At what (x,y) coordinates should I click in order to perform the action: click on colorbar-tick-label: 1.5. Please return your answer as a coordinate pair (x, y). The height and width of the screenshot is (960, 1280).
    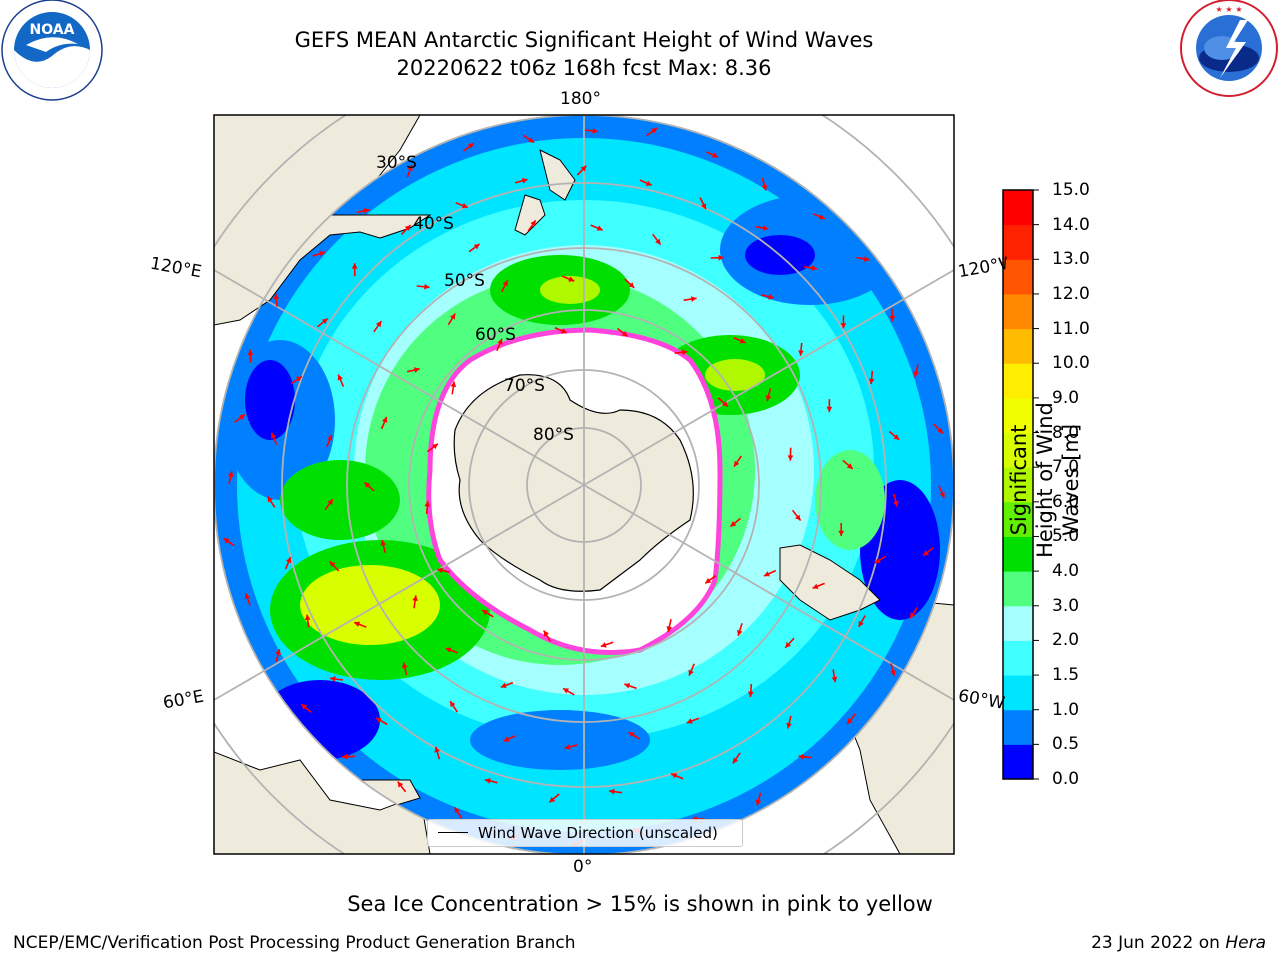
    Looking at the image, I should click on (1066, 675).